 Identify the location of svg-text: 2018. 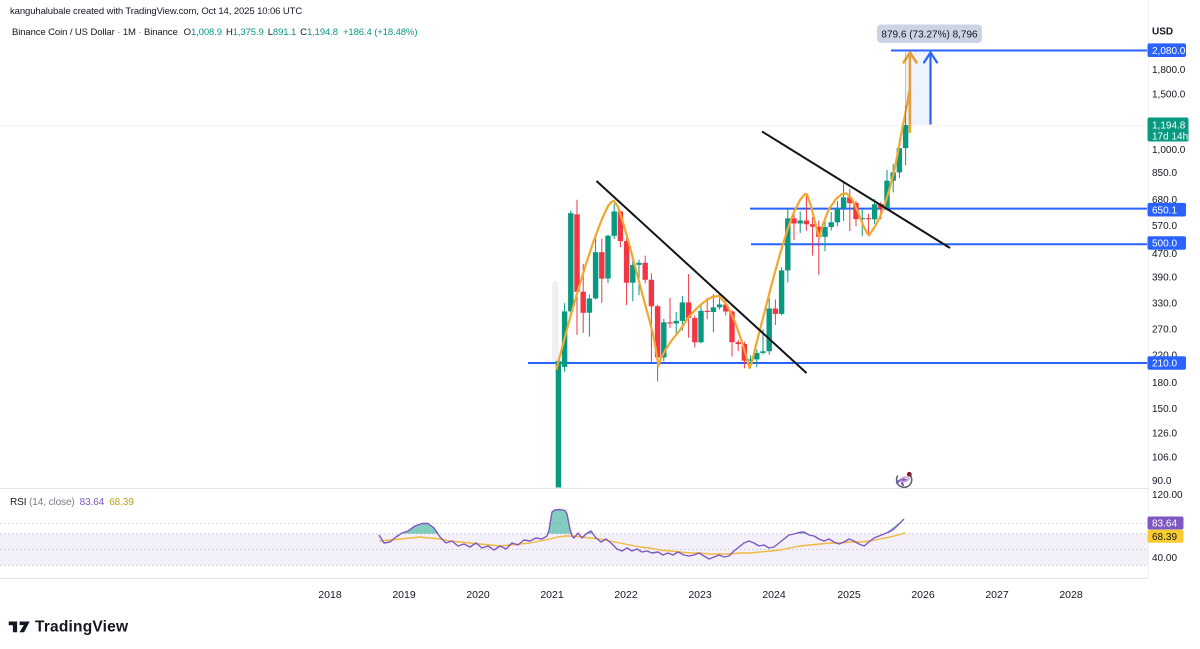
(330, 595).